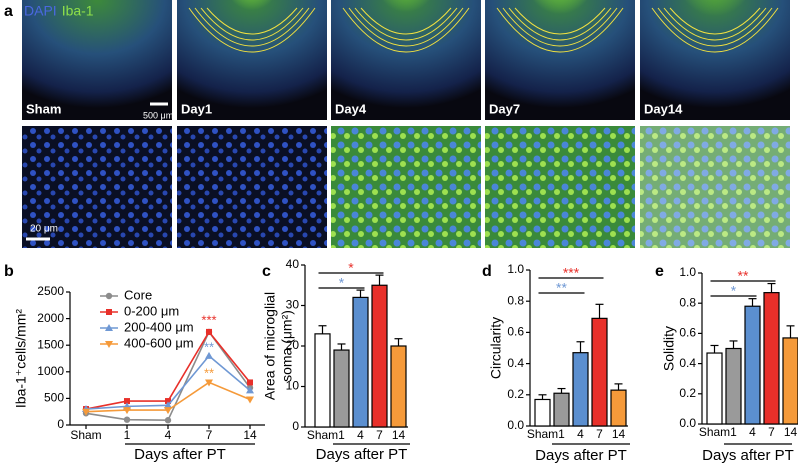 This screenshot has height=467, width=798. What do you see at coordinates (270, 346) in the screenshot?
I see `y-axis-label: Area of microglial` at bounding box center [270, 346].